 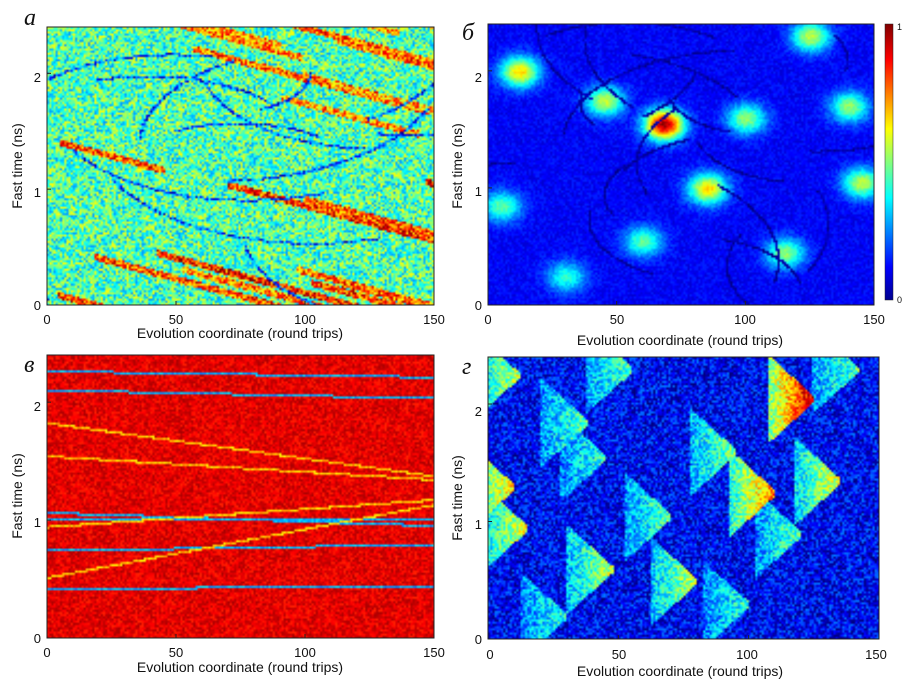 What do you see at coordinates (305, 319) in the screenshot?
I see `x-tick-label-a-2: 100` at bounding box center [305, 319].